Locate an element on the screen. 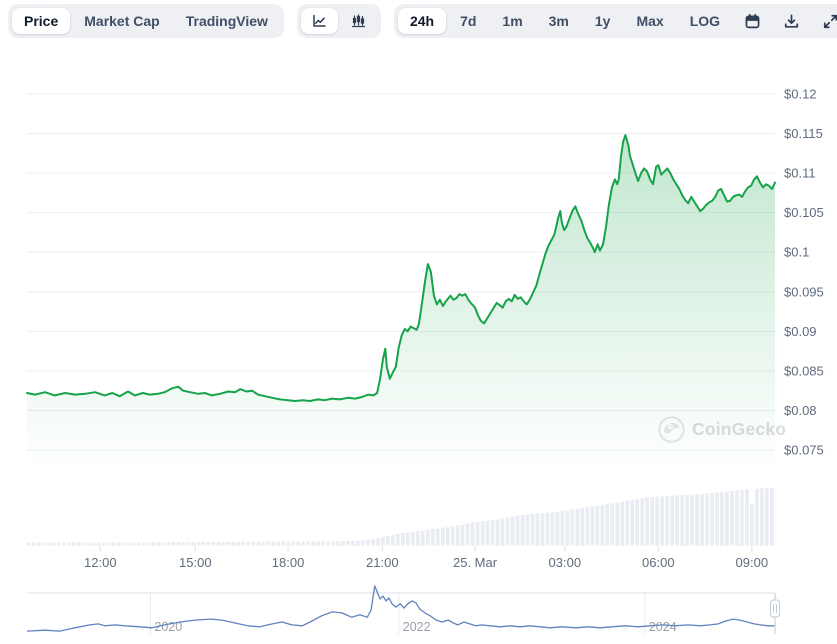 This screenshot has width=837, height=644. chart-type-candlestick-chart-button is located at coordinates (358, 21).